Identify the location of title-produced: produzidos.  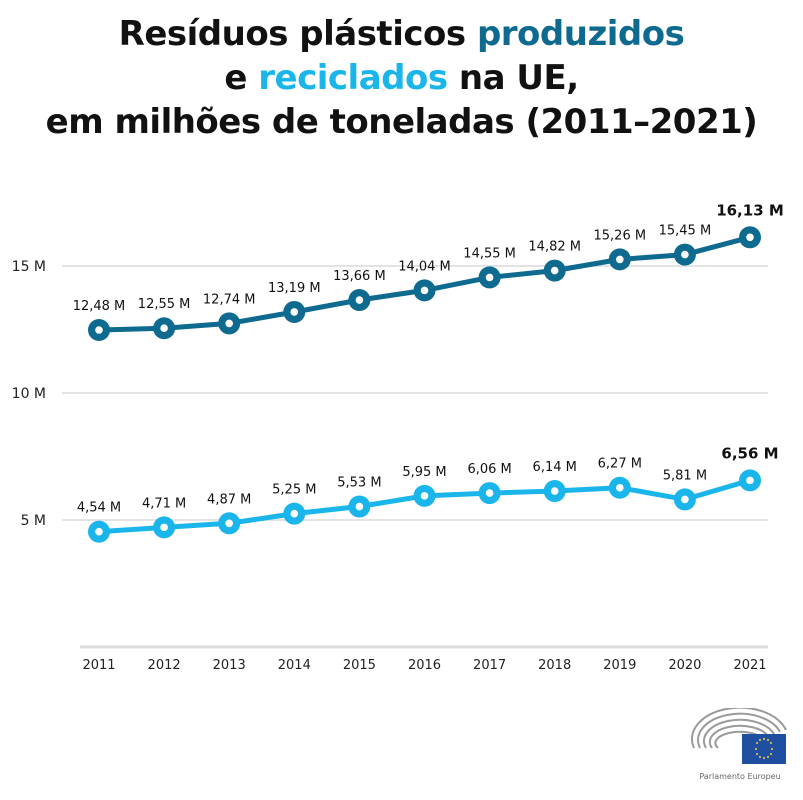
(580, 34).